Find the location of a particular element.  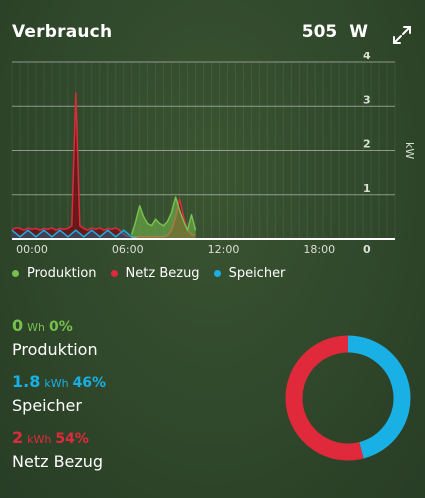

stat-percent: 0% is located at coordinates (61, 327).